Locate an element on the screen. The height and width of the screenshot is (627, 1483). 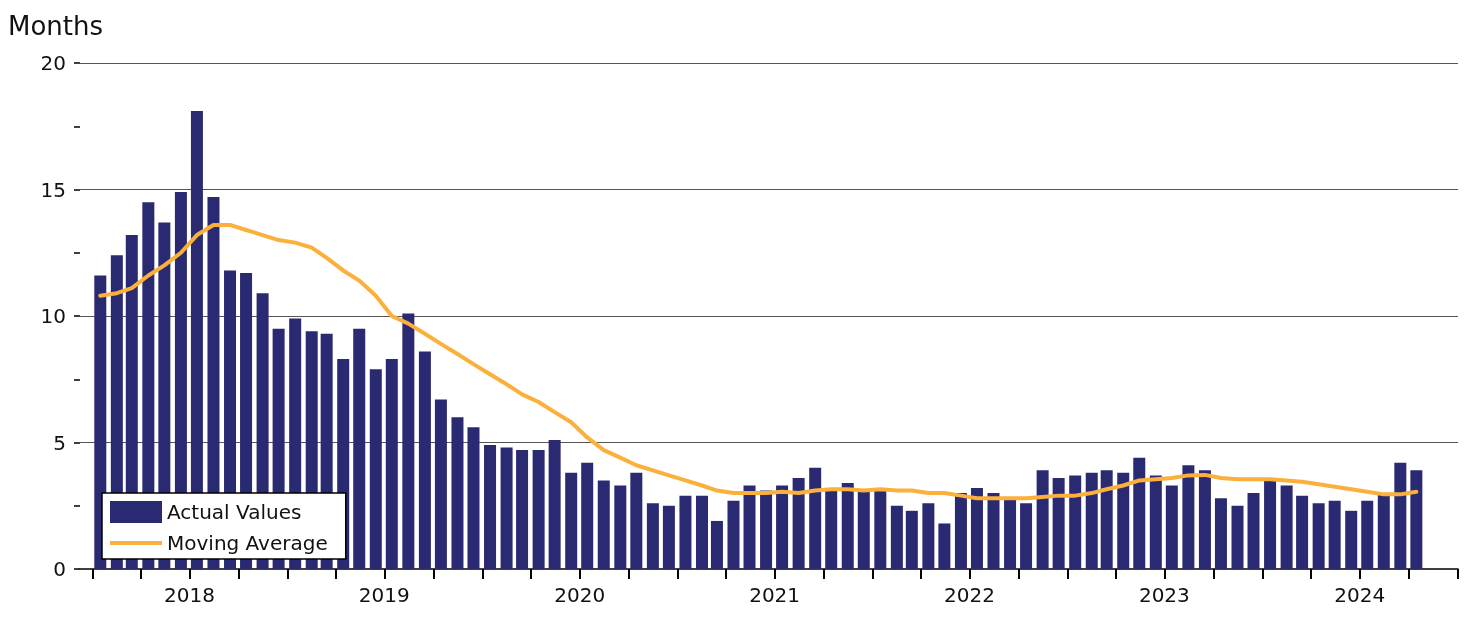
y-tick-label: 15 is located at coordinates (53, 189).